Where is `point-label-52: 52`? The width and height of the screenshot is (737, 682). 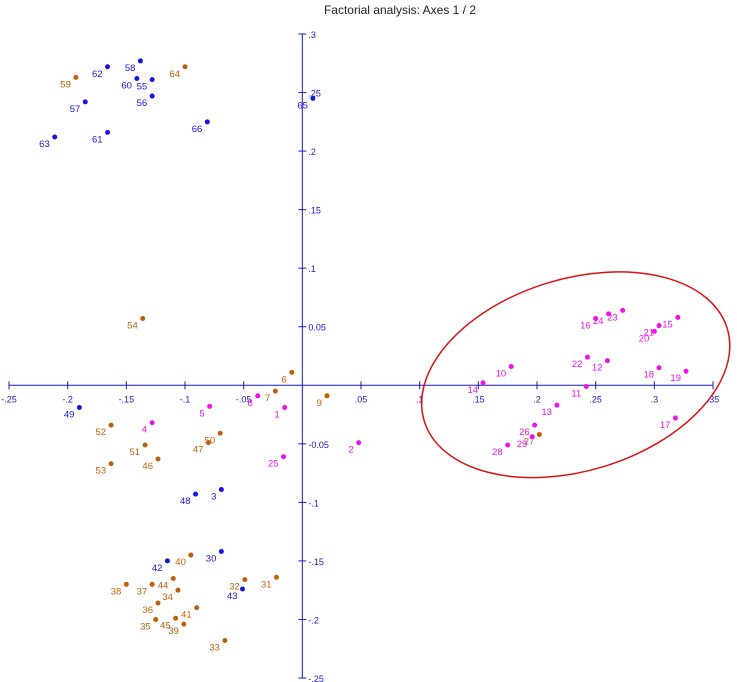 point-label-52: 52 is located at coordinates (101, 432).